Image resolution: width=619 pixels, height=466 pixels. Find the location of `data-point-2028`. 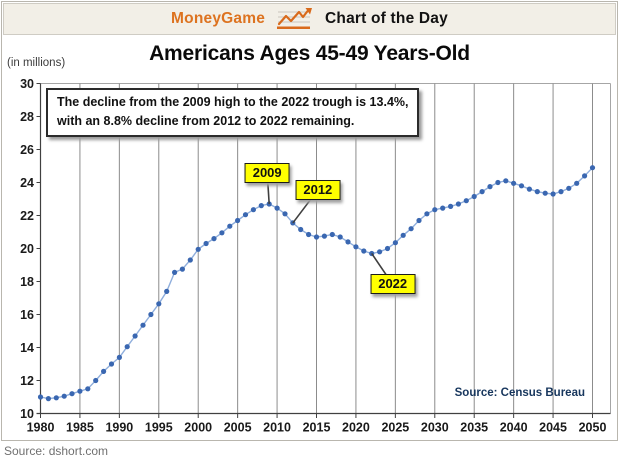

data-point-2028 is located at coordinates (419, 220).